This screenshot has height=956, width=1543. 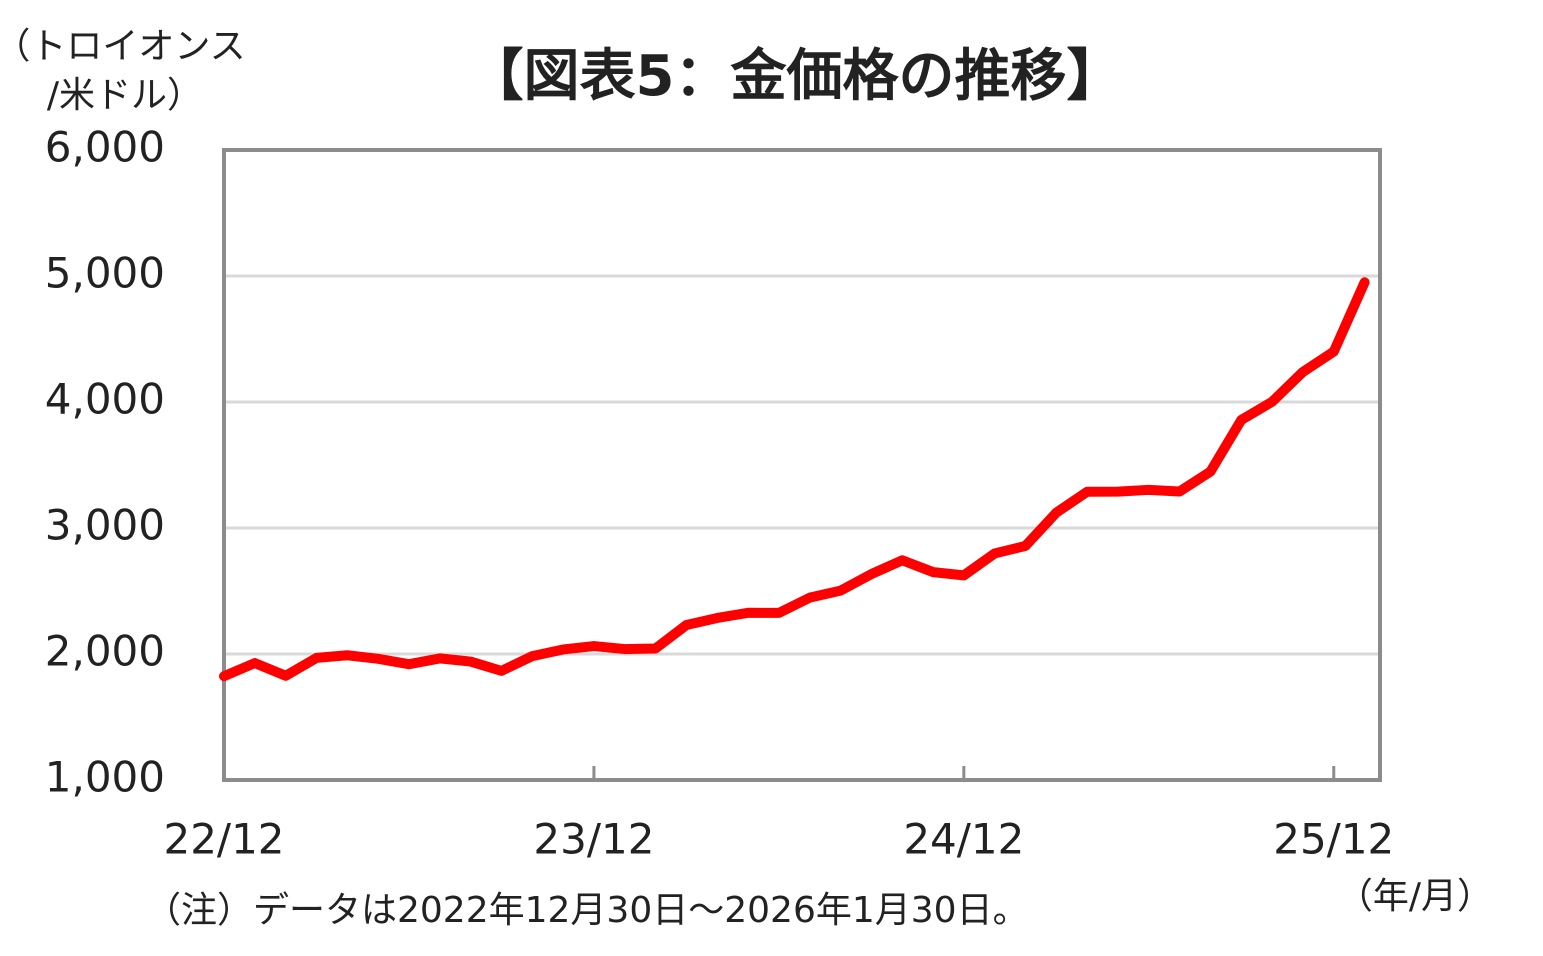 I want to click on x-tick-label: 22/12, so click(x=223, y=839).